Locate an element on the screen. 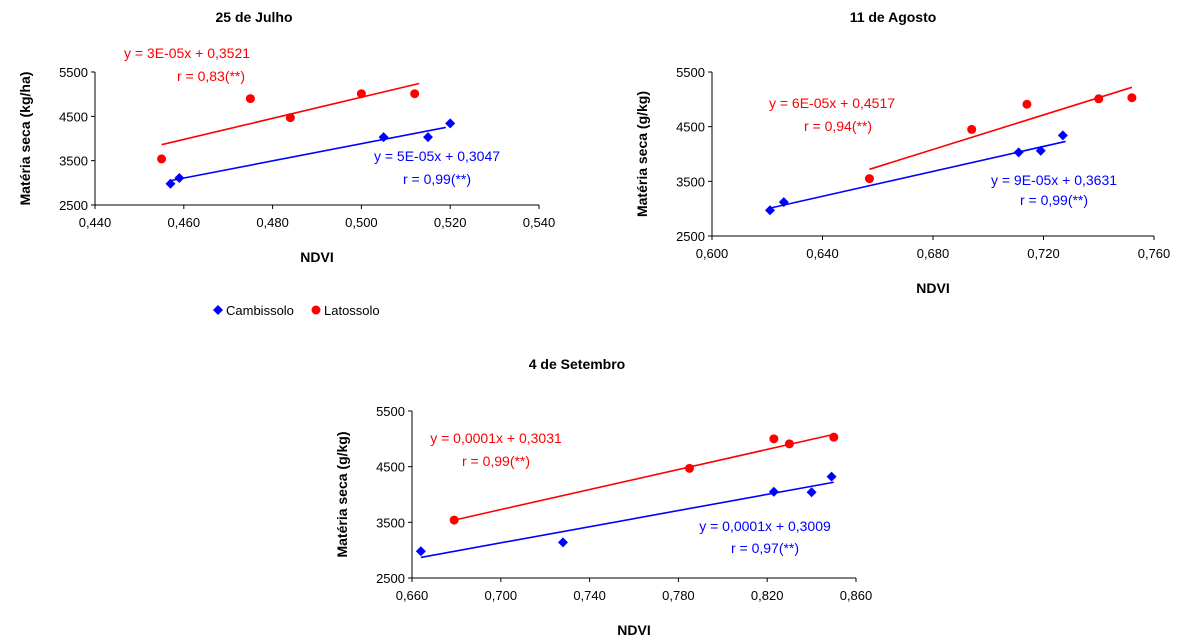 The width and height of the screenshot is (1178, 642). chart-title: 4 de Setembro is located at coordinates (577, 364).